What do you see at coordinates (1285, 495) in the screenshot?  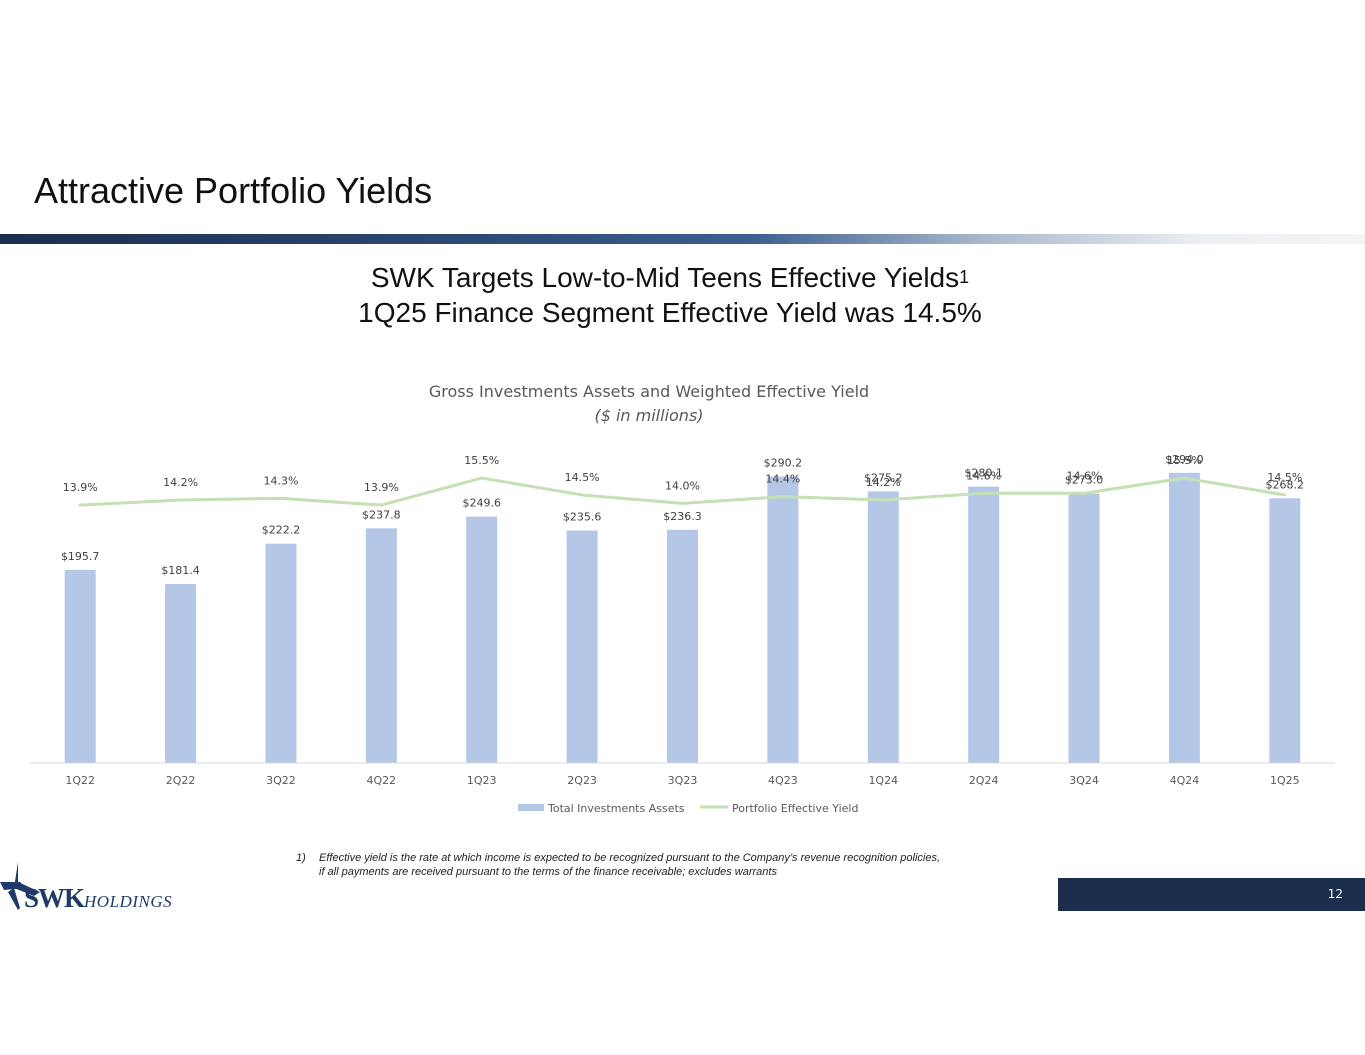 I see `yield-point-1Q25` at bounding box center [1285, 495].